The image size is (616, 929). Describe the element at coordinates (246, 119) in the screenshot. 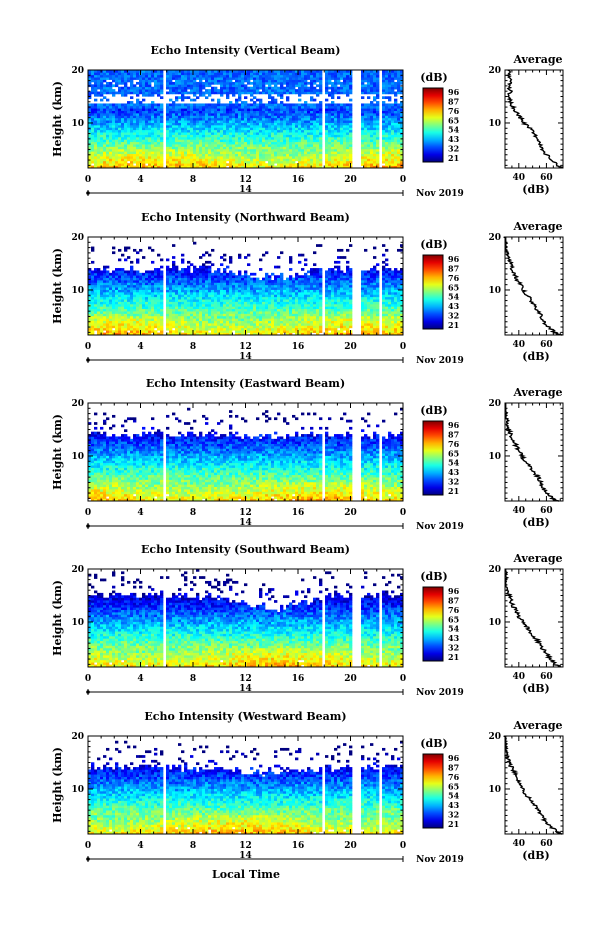

I see `heatmap-cells` at that location.